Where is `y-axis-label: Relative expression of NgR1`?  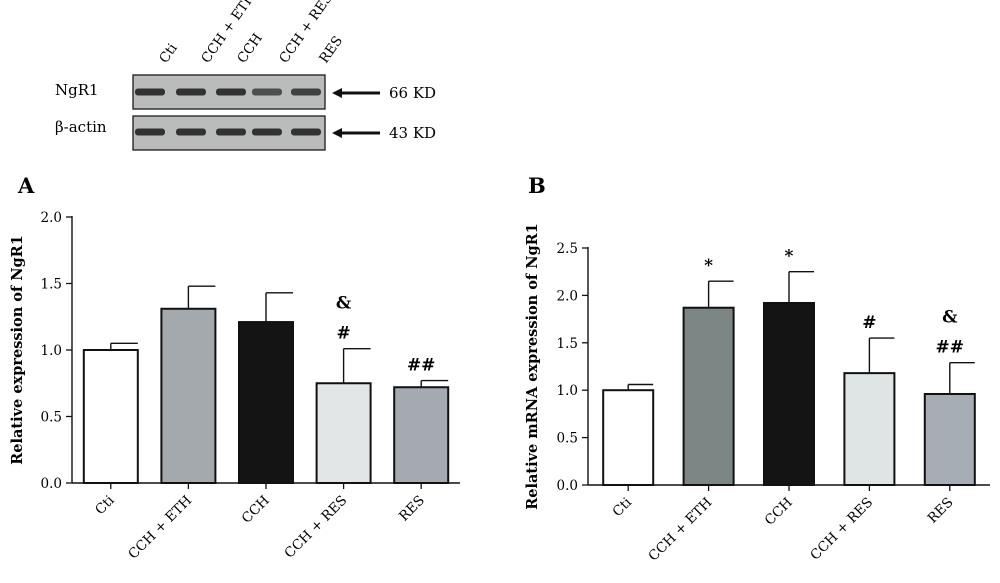 y-axis-label: Relative expression of NgR1 is located at coordinates (17, 350).